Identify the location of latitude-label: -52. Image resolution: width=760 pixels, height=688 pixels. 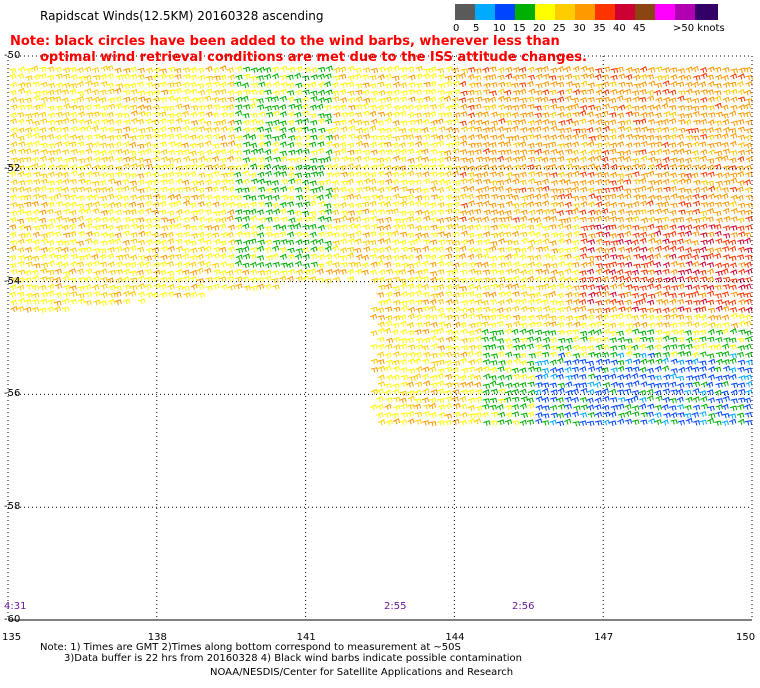
(12, 168).